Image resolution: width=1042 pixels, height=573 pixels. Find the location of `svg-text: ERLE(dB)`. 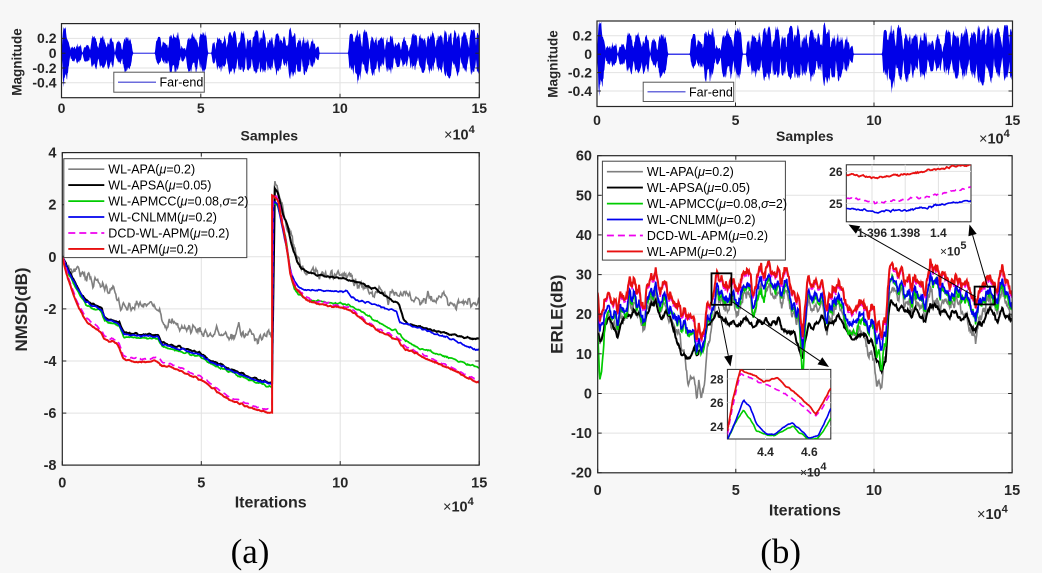

svg-text: ERLE(dB) is located at coordinates (557, 314).